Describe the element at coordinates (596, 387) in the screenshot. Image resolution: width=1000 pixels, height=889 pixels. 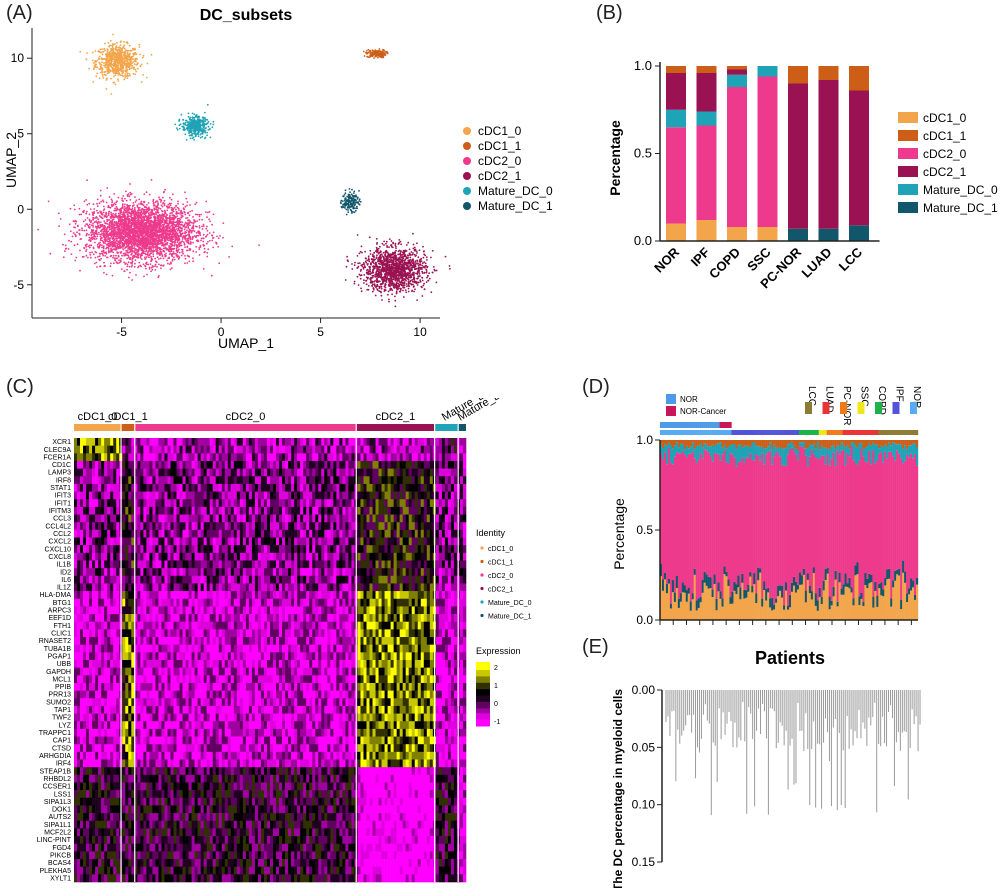
I see `panel-label-d: (D)` at that location.